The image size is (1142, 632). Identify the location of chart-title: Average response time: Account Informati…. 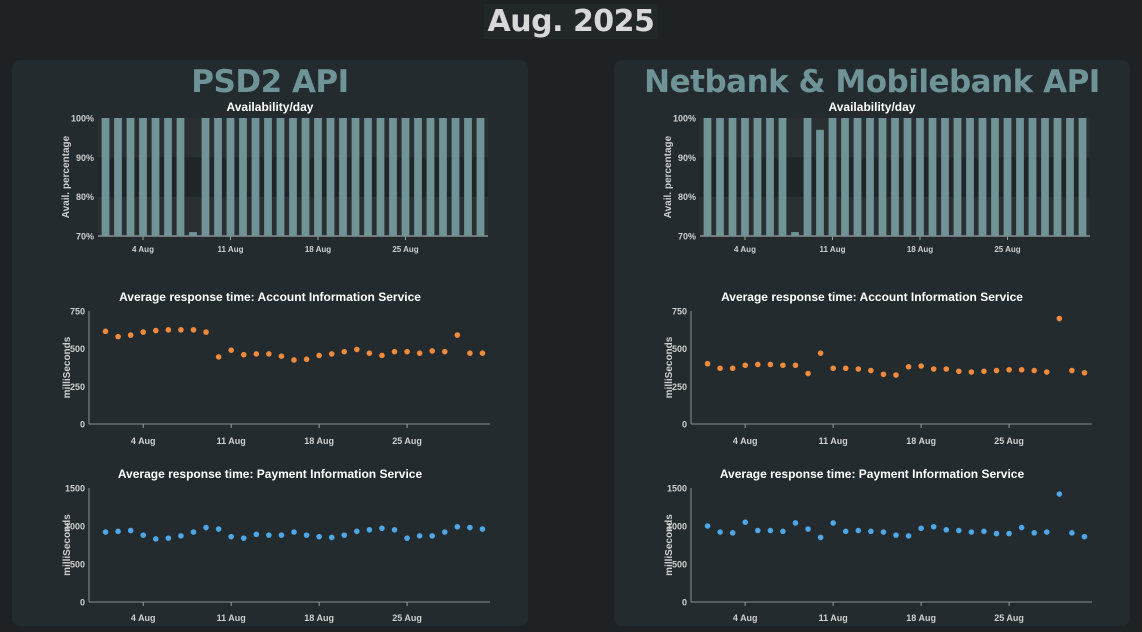
(872, 297).